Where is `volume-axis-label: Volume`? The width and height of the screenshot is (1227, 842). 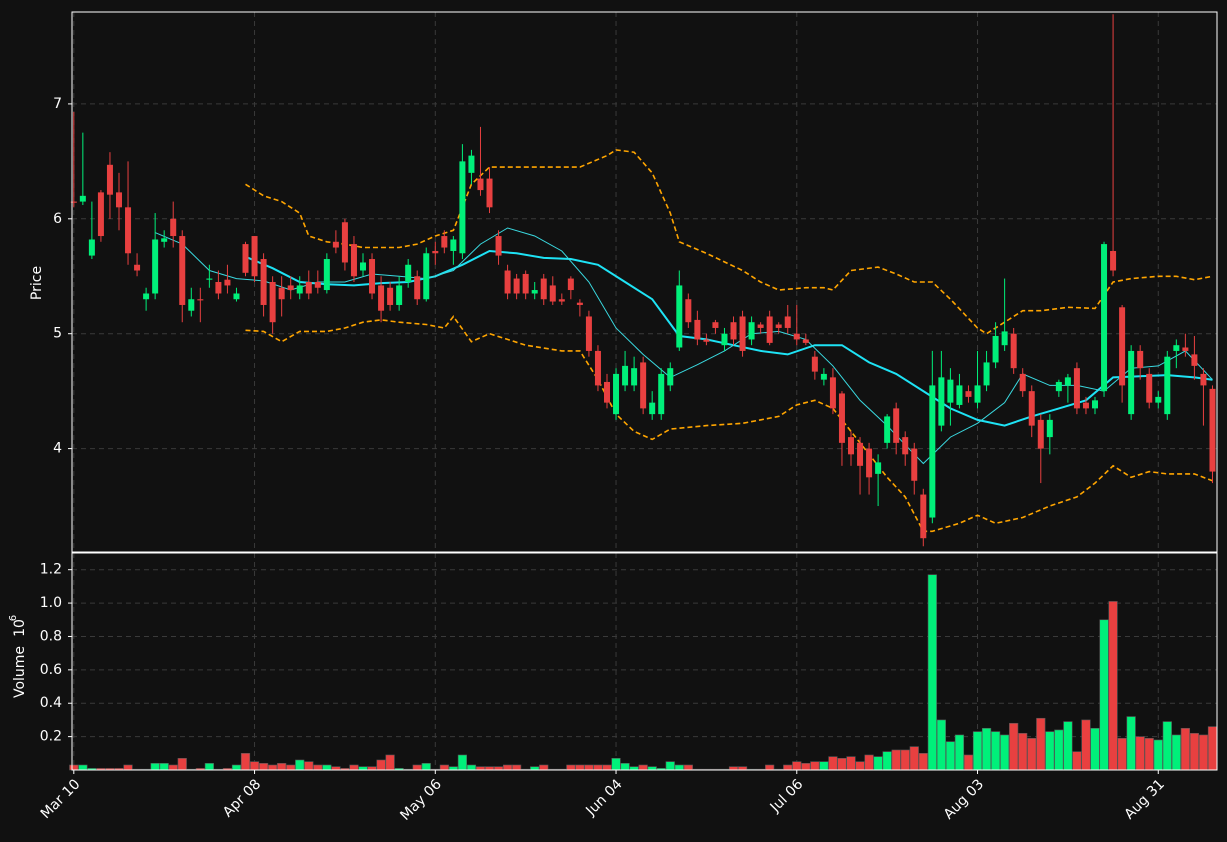 volume-axis-label: Volume is located at coordinates (20, 672).